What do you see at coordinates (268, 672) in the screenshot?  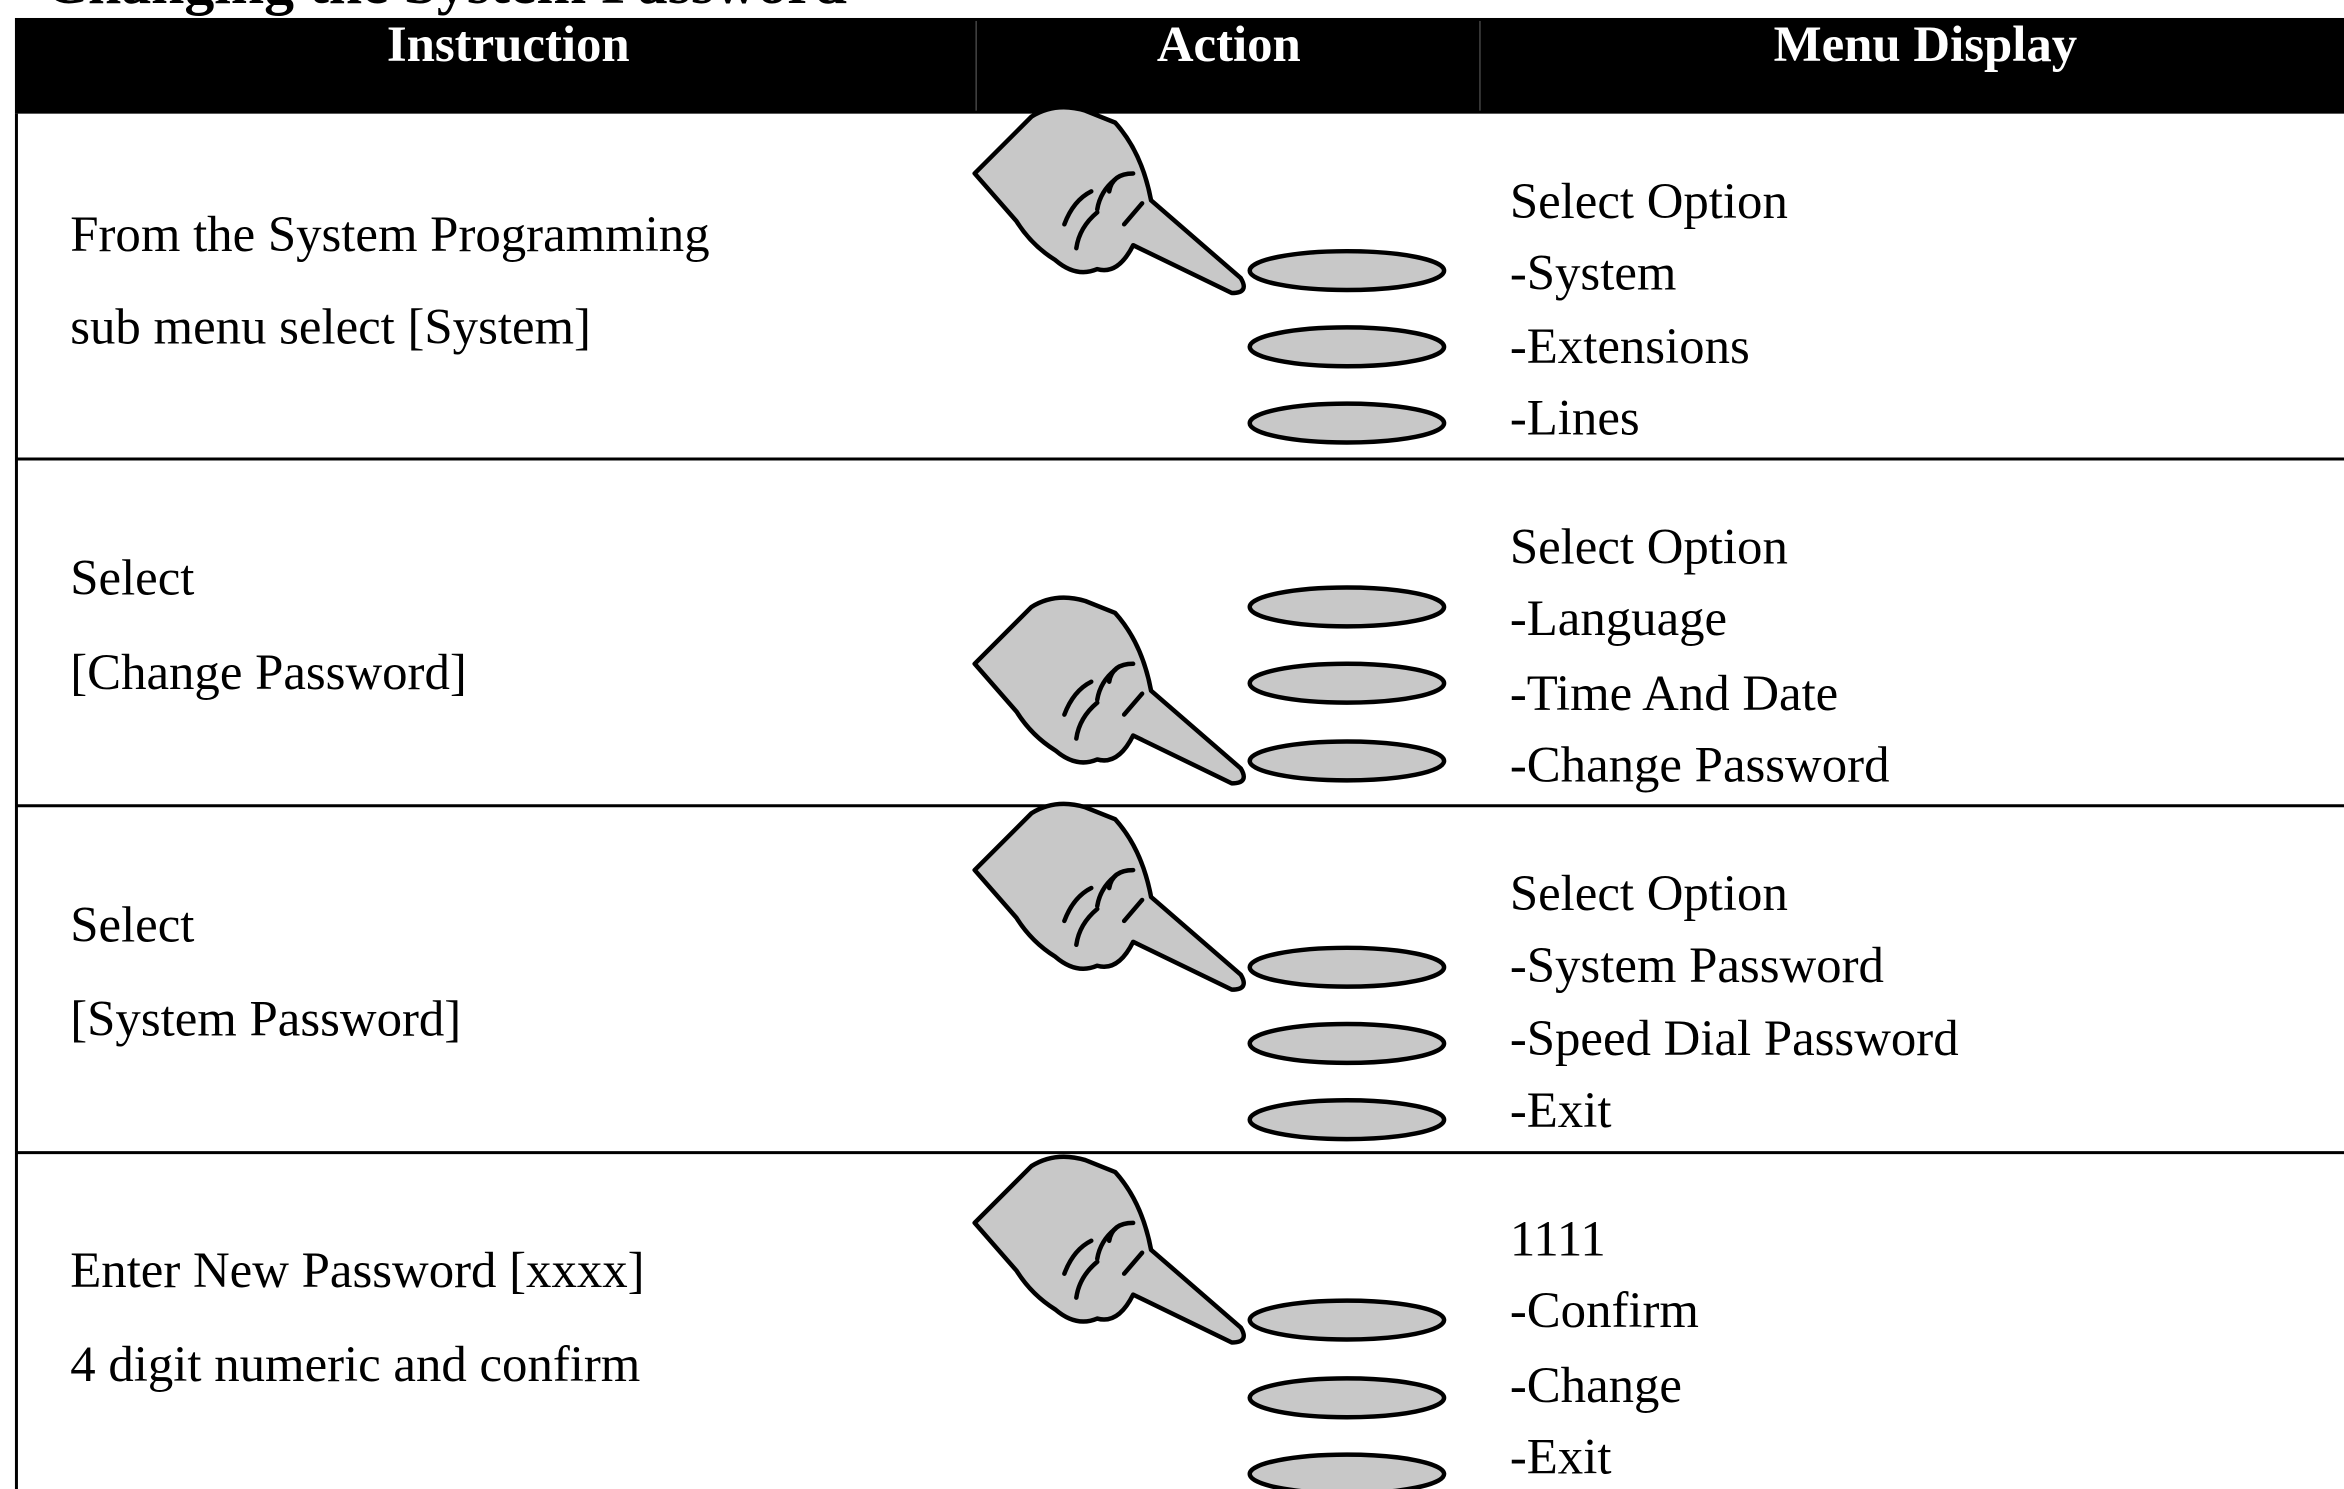 I see `instruction-text: [Change Password]` at bounding box center [268, 672].